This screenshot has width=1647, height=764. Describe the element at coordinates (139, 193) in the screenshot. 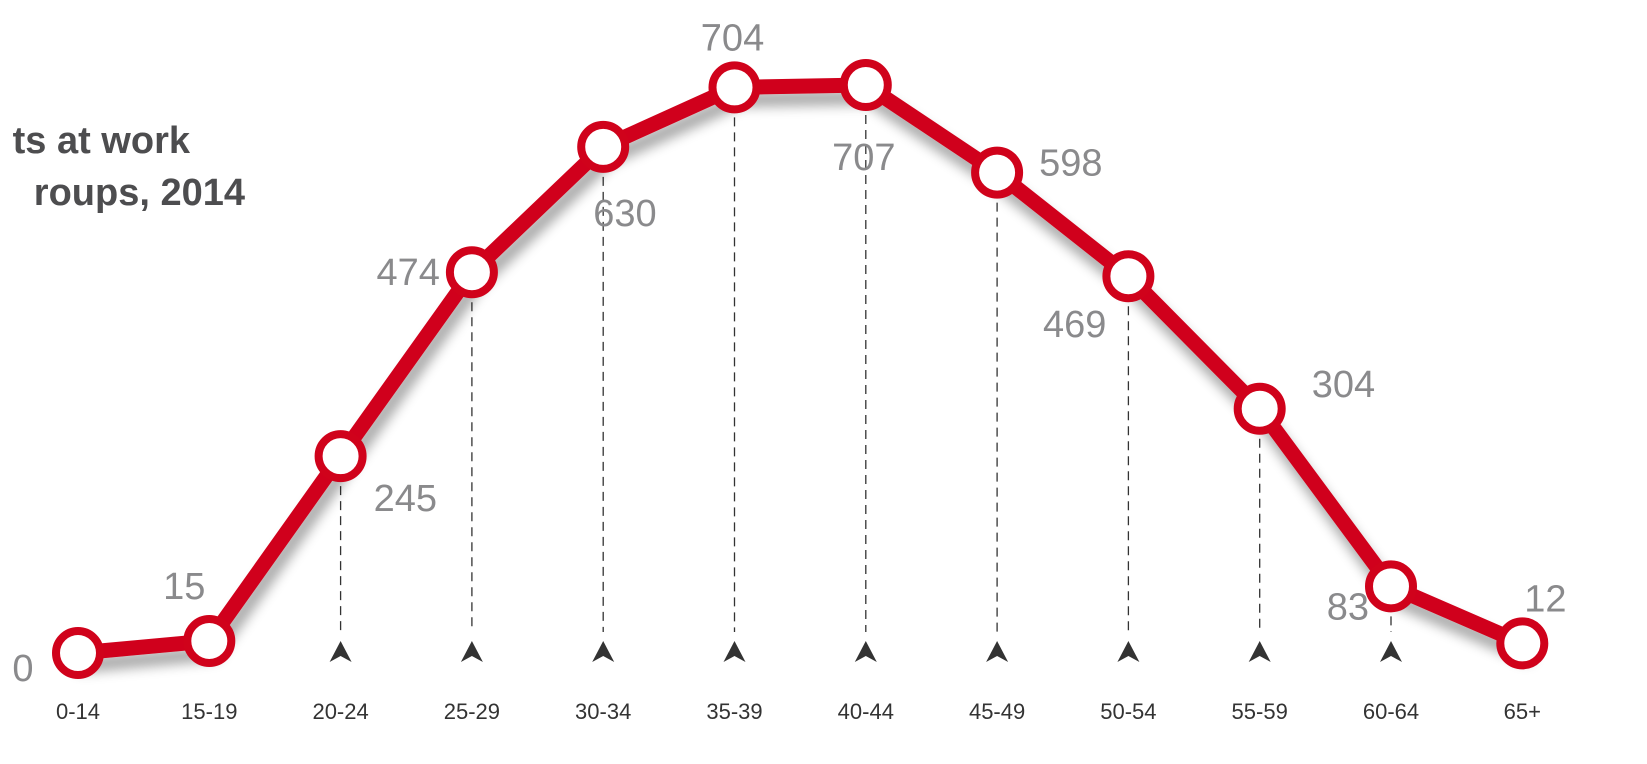

I see `chart-title-line-2: roups, 2014` at that location.